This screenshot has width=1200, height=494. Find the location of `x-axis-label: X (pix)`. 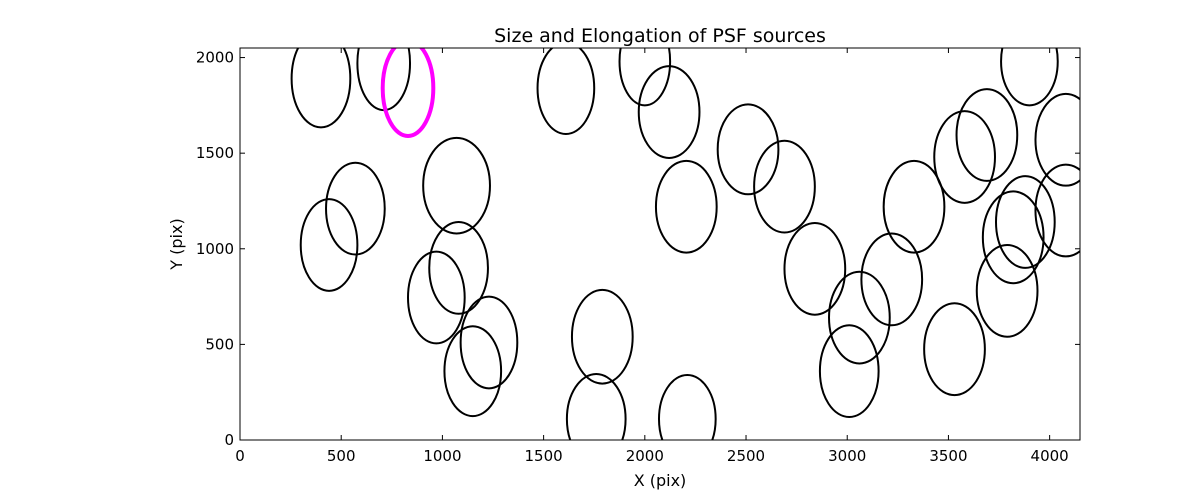

x-axis-label: X (pix) is located at coordinates (660, 480).